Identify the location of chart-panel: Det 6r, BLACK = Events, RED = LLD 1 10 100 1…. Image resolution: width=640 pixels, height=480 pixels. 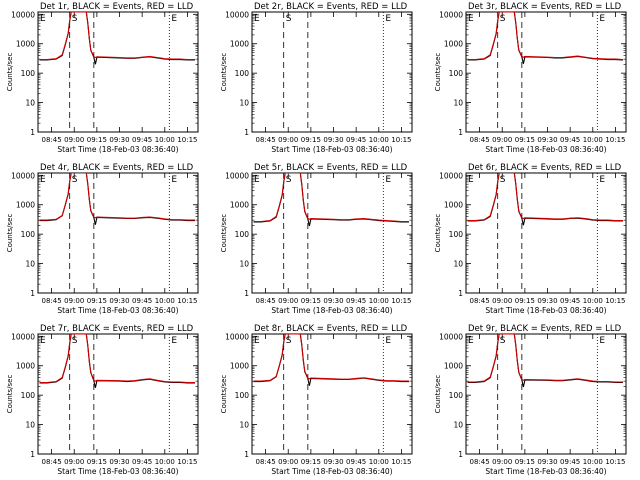
(530, 239).